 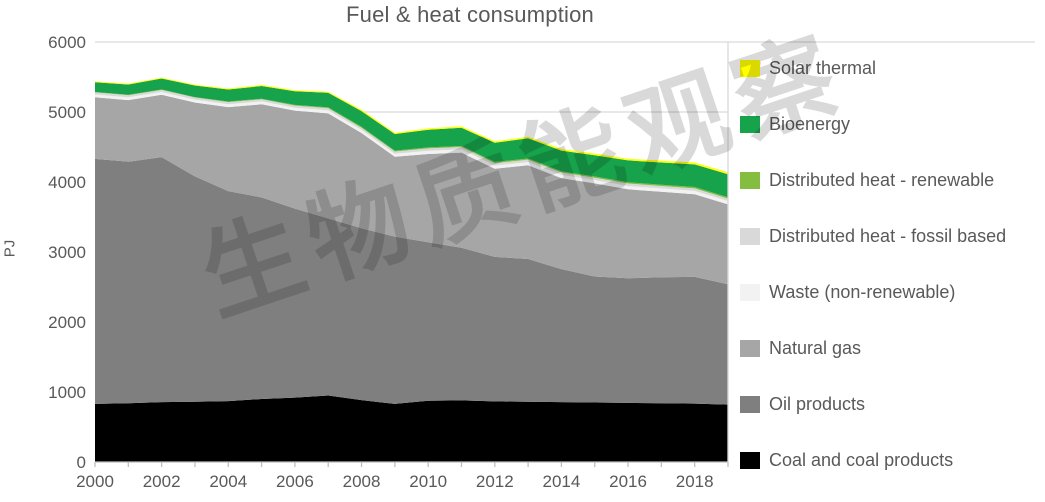 What do you see at coordinates (815, 347) in the screenshot?
I see `legend-label: Natural gas` at bounding box center [815, 347].